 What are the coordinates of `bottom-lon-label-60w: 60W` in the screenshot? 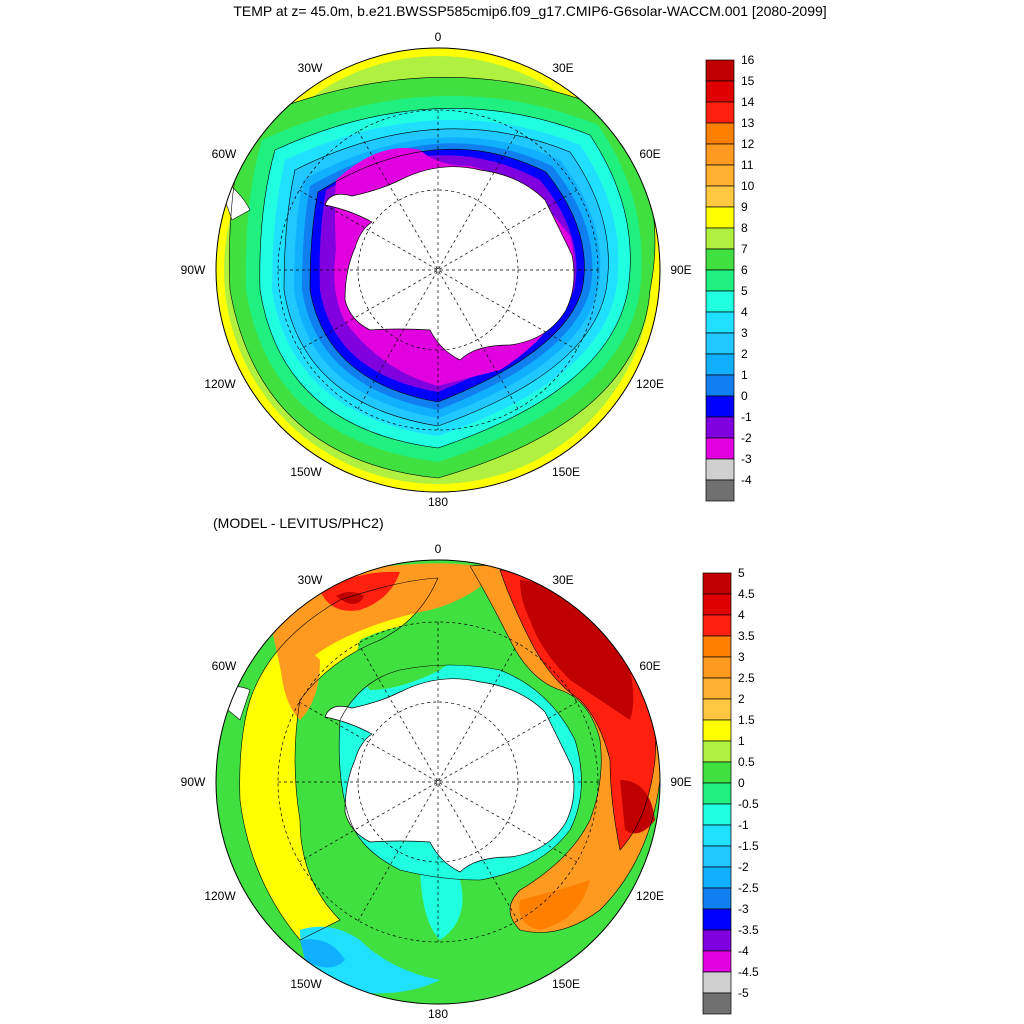 It's located at (224, 666).